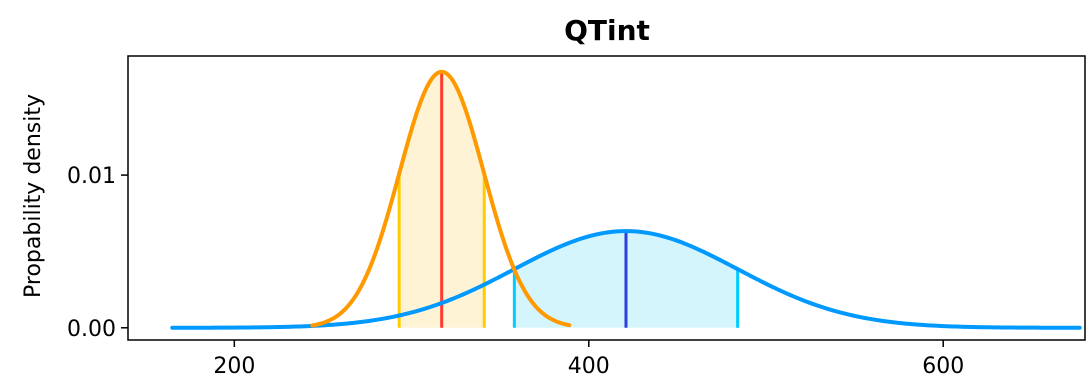 This screenshot has width=1086, height=384. I want to click on chart-title: QTint, so click(607, 30).